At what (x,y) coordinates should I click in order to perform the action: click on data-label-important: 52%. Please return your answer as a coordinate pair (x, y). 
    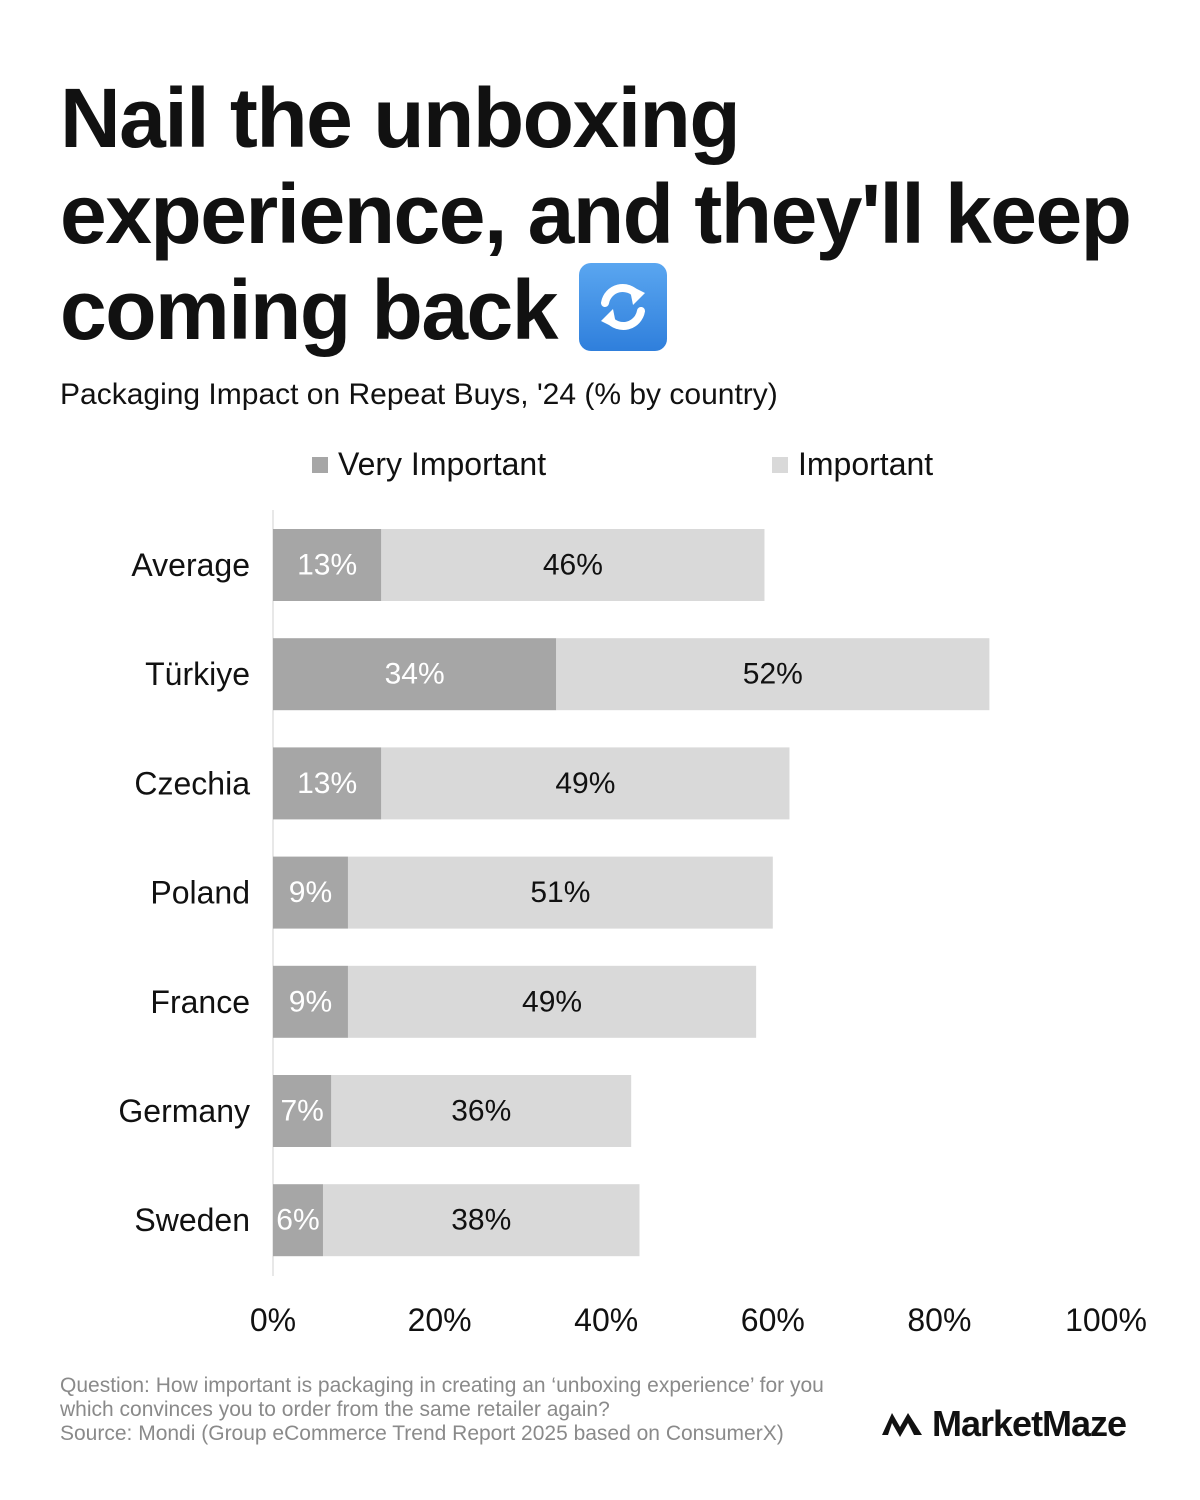
    Looking at the image, I should click on (773, 674).